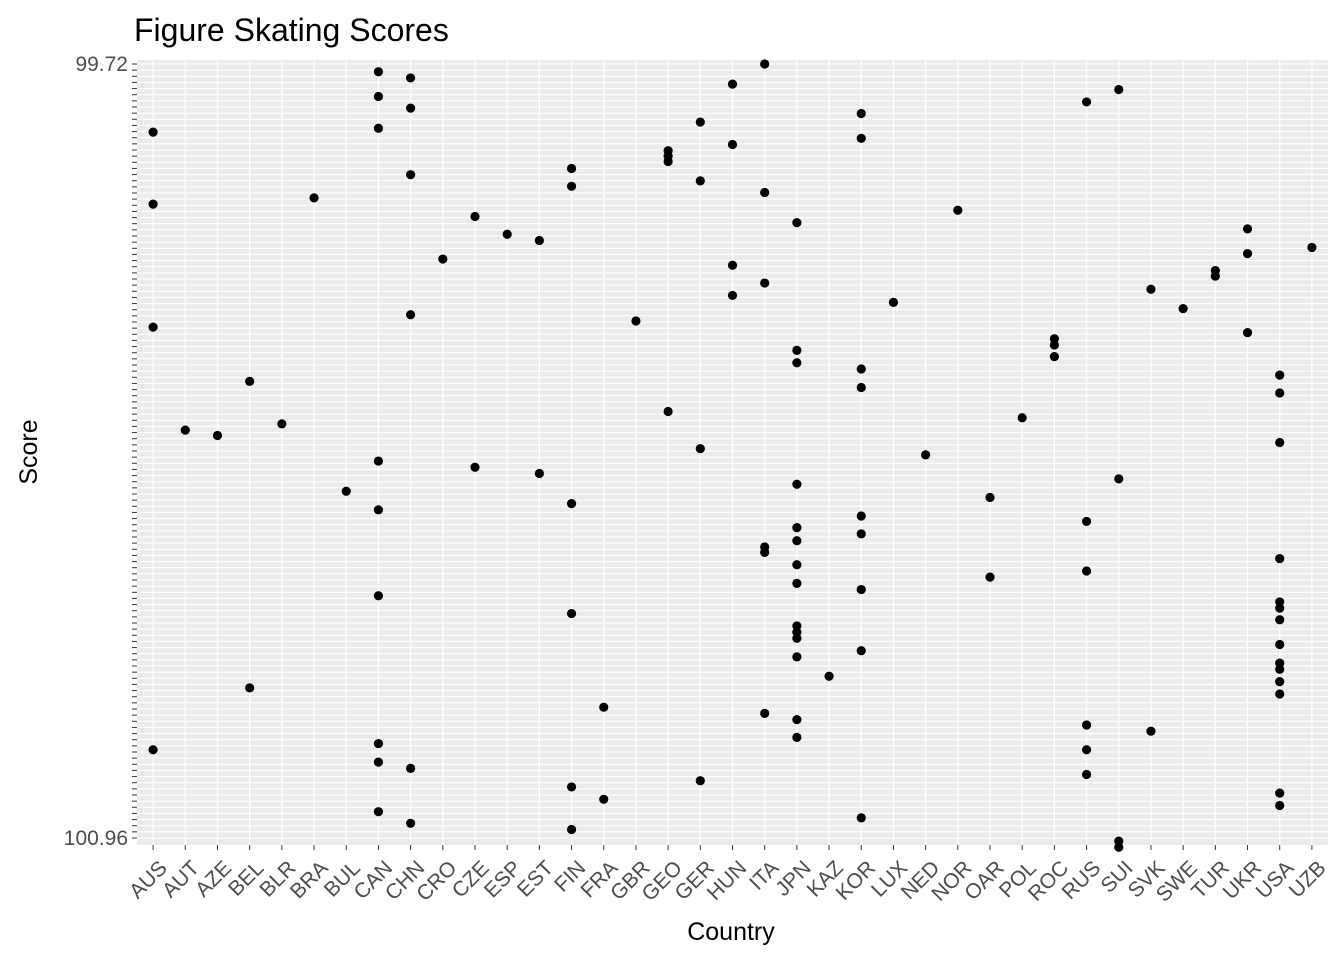 The image size is (1344, 960). I want to click on data-point-bul, so click(346, 491).